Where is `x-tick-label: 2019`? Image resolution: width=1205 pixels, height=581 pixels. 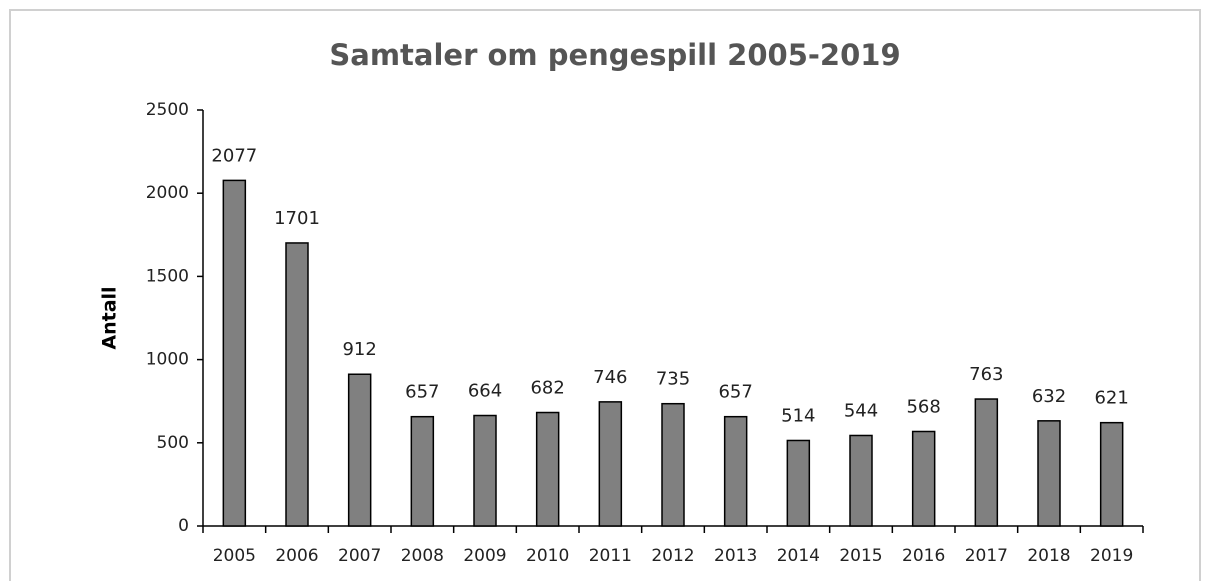
x-tick-label: 2019 is located at coordinates (1111, 556).